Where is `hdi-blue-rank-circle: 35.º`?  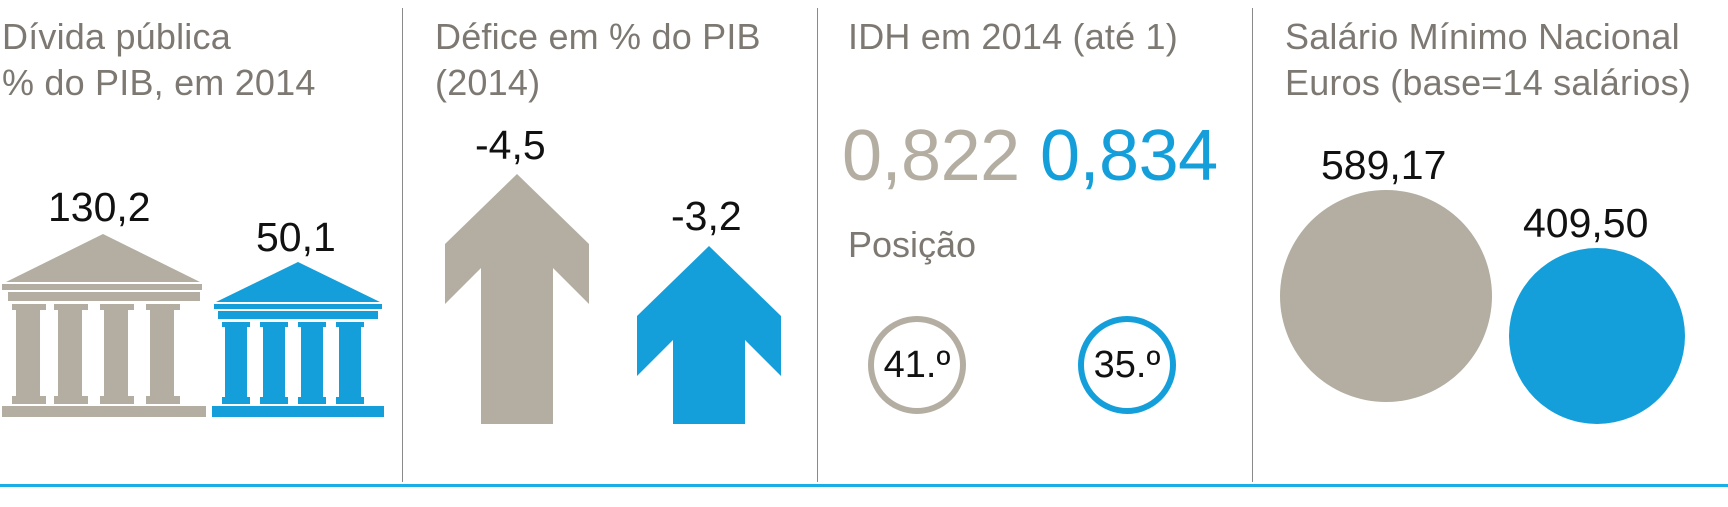
hdi-blue-rank-circle: 35.º is located at coordinates (1127, 365).